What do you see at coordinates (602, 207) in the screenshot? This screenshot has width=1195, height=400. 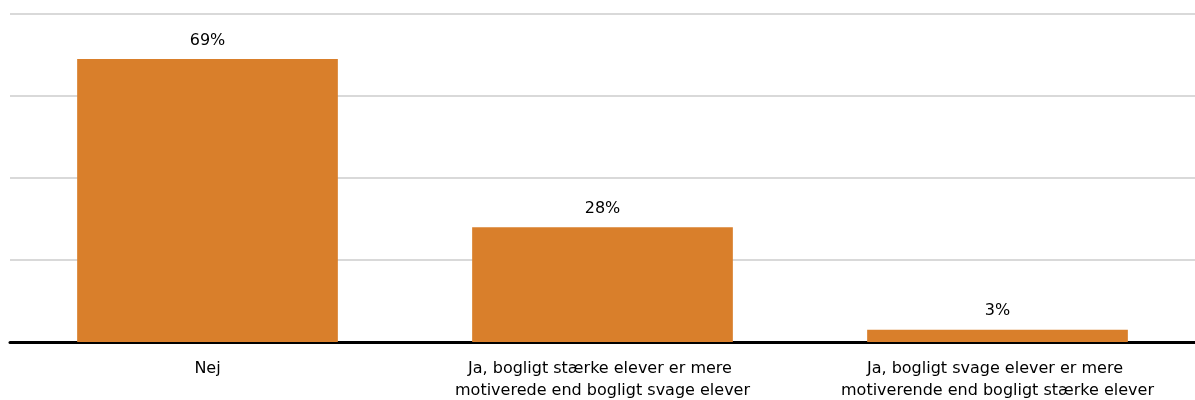 I see `data-label: 28%` at bounding box center [602, 207].